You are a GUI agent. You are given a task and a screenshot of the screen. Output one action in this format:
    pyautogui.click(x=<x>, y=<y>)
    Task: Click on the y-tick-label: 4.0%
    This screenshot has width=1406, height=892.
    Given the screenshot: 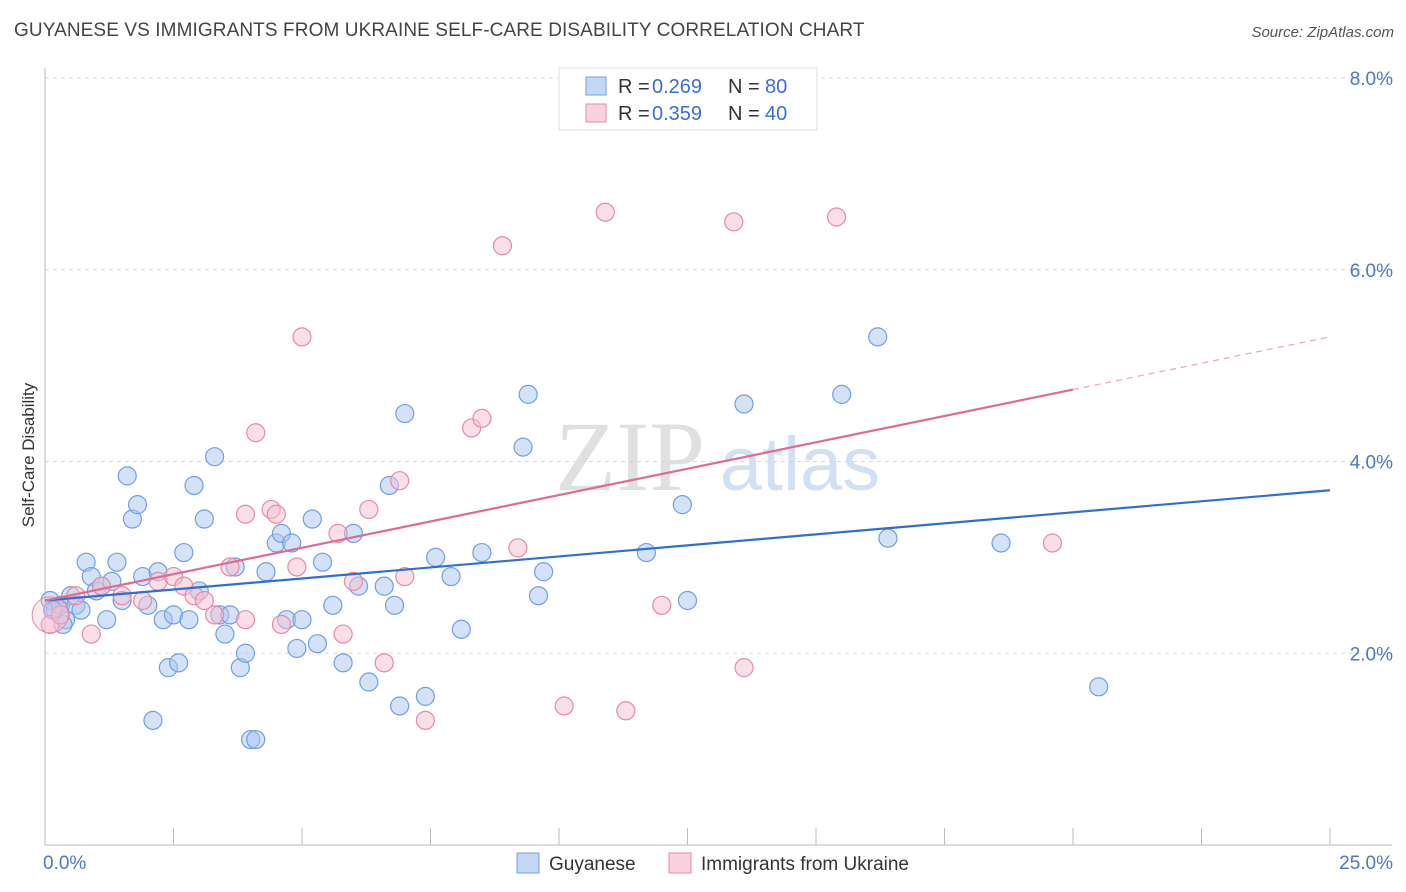 What is the action you would take?
    pyautogui.click(x=1371, y=463)
    